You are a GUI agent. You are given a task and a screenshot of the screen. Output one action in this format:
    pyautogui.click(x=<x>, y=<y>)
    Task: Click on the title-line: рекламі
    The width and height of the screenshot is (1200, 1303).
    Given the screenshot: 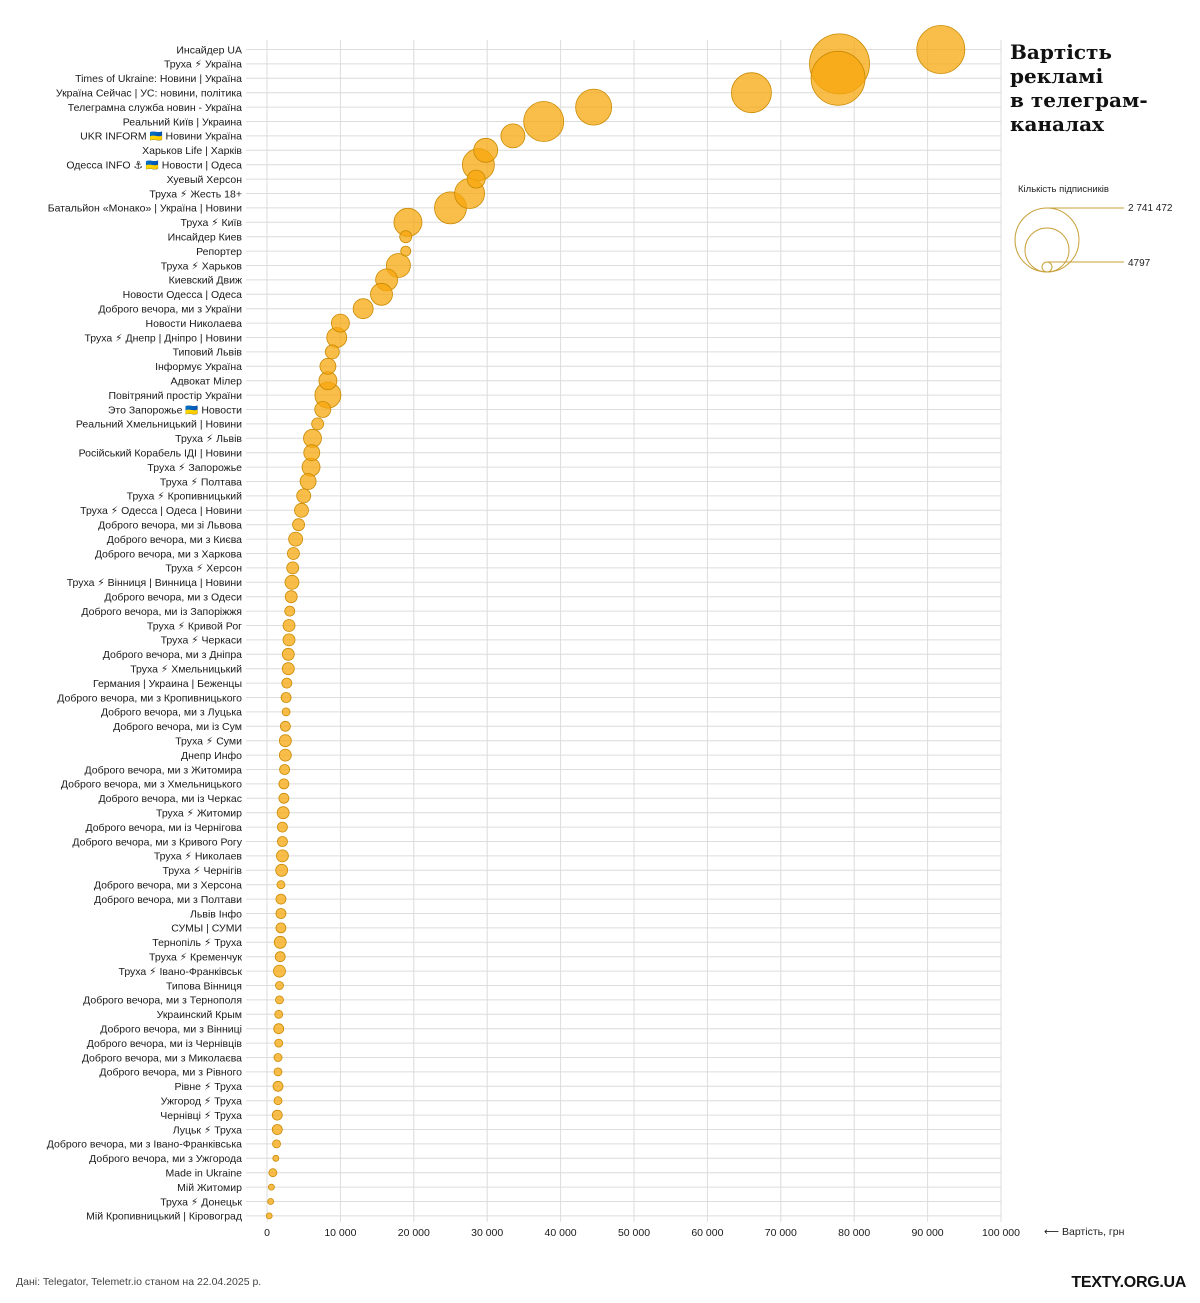 What is the action you would take?
    pyautogui.click(x=1057, y=76)
    